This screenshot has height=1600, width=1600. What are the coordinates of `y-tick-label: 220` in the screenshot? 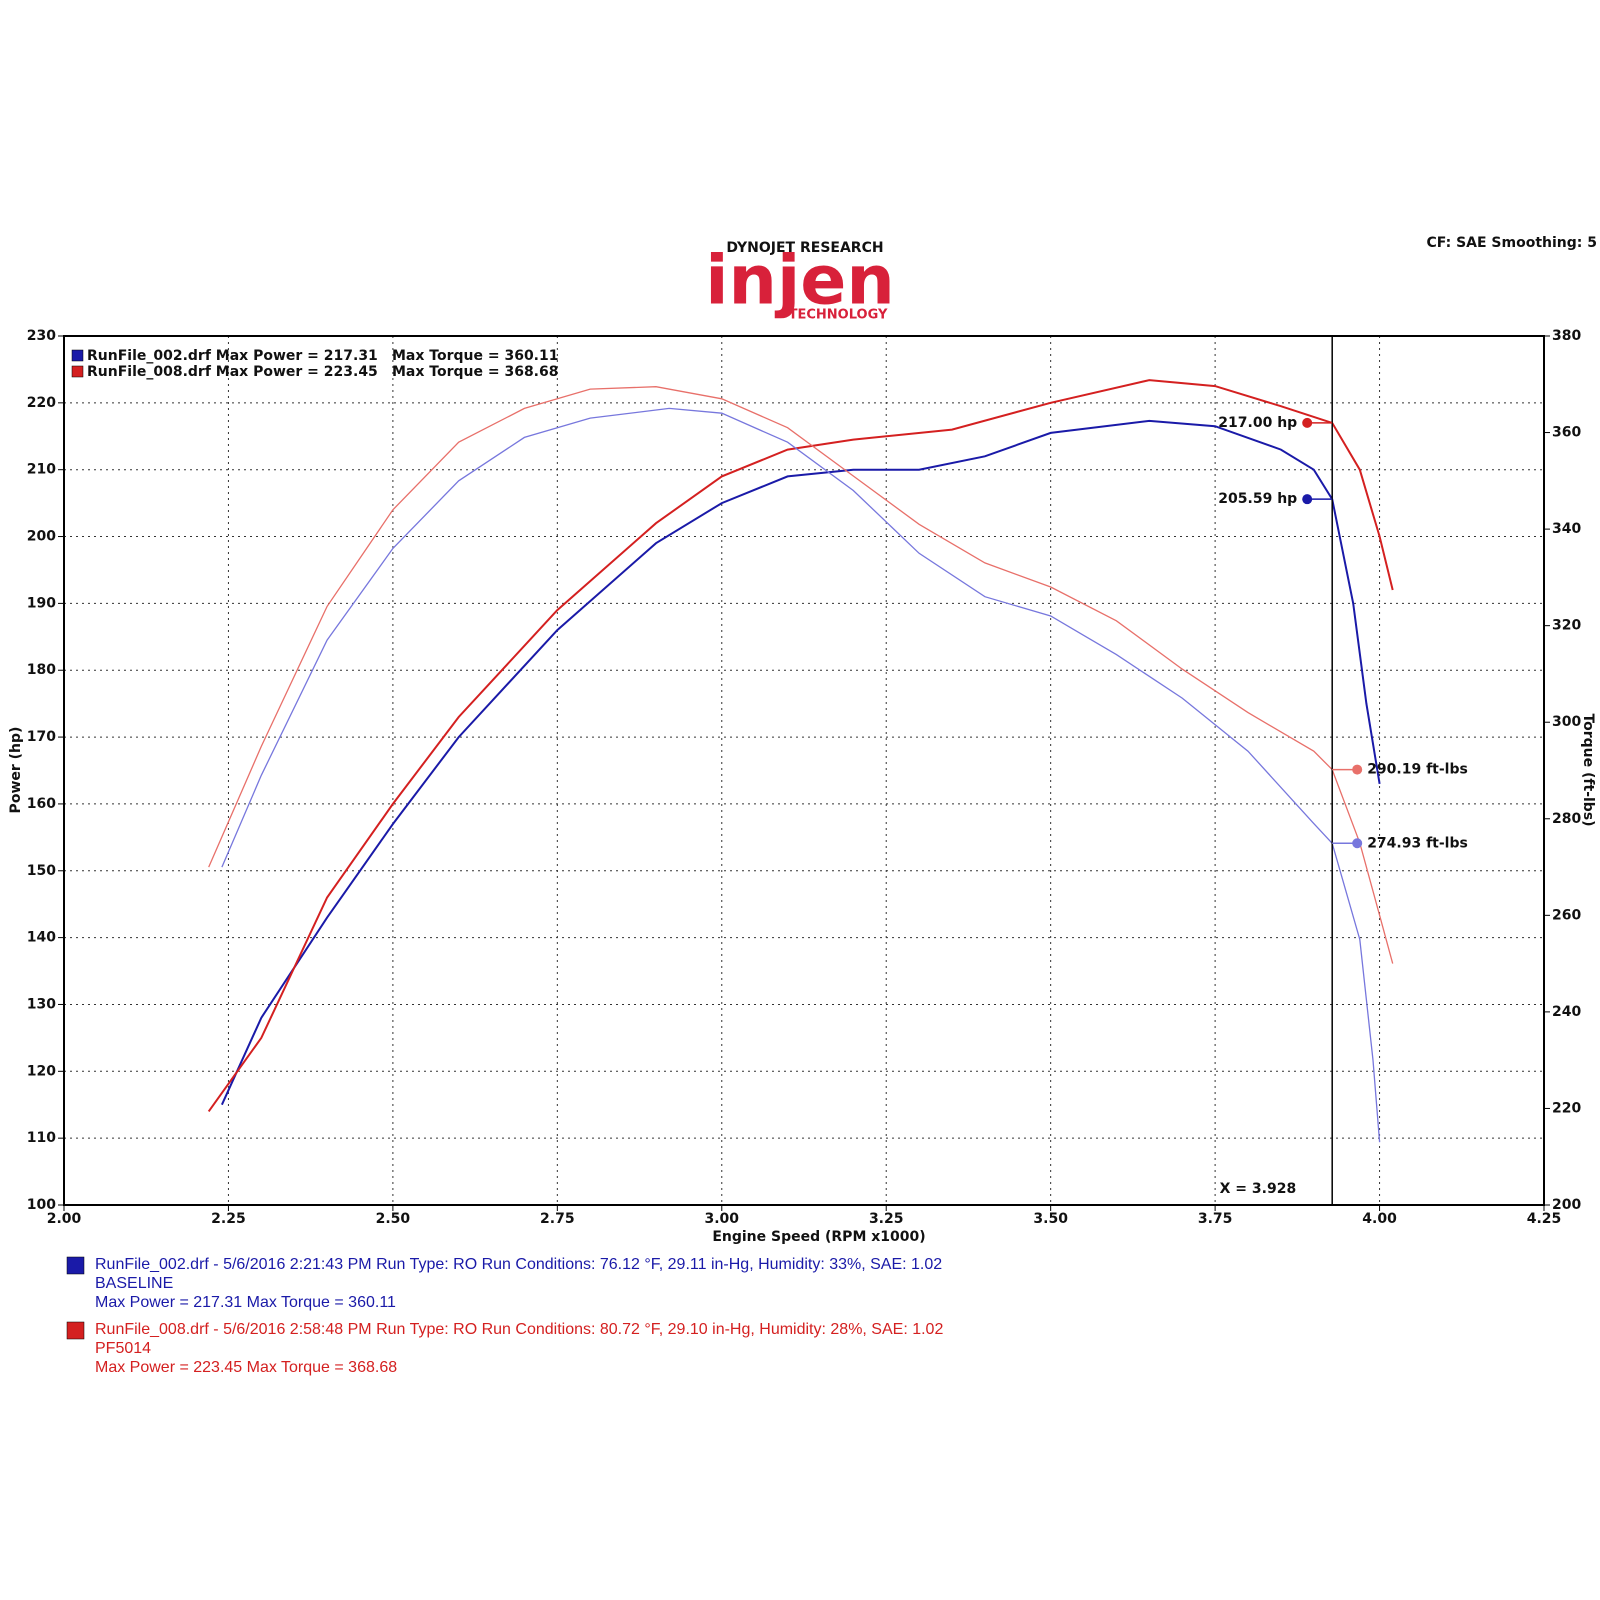 It's located at (41, 403).